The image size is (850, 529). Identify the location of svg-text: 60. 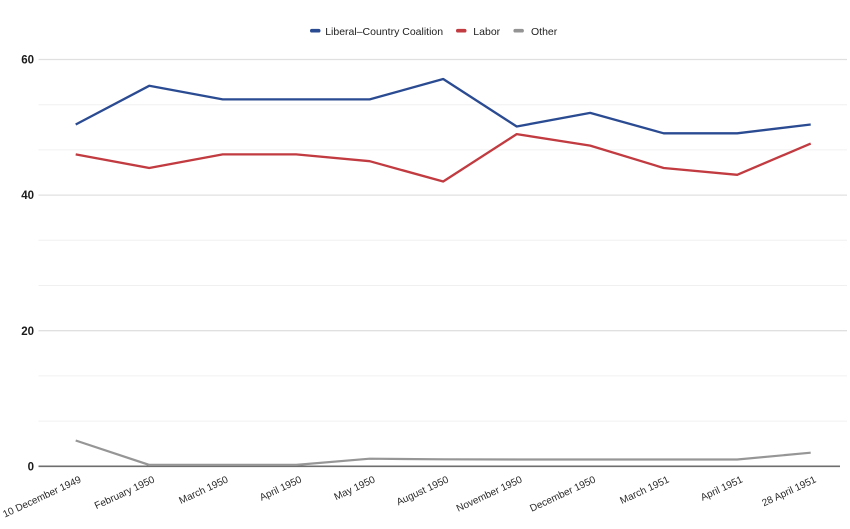
(27, 61).